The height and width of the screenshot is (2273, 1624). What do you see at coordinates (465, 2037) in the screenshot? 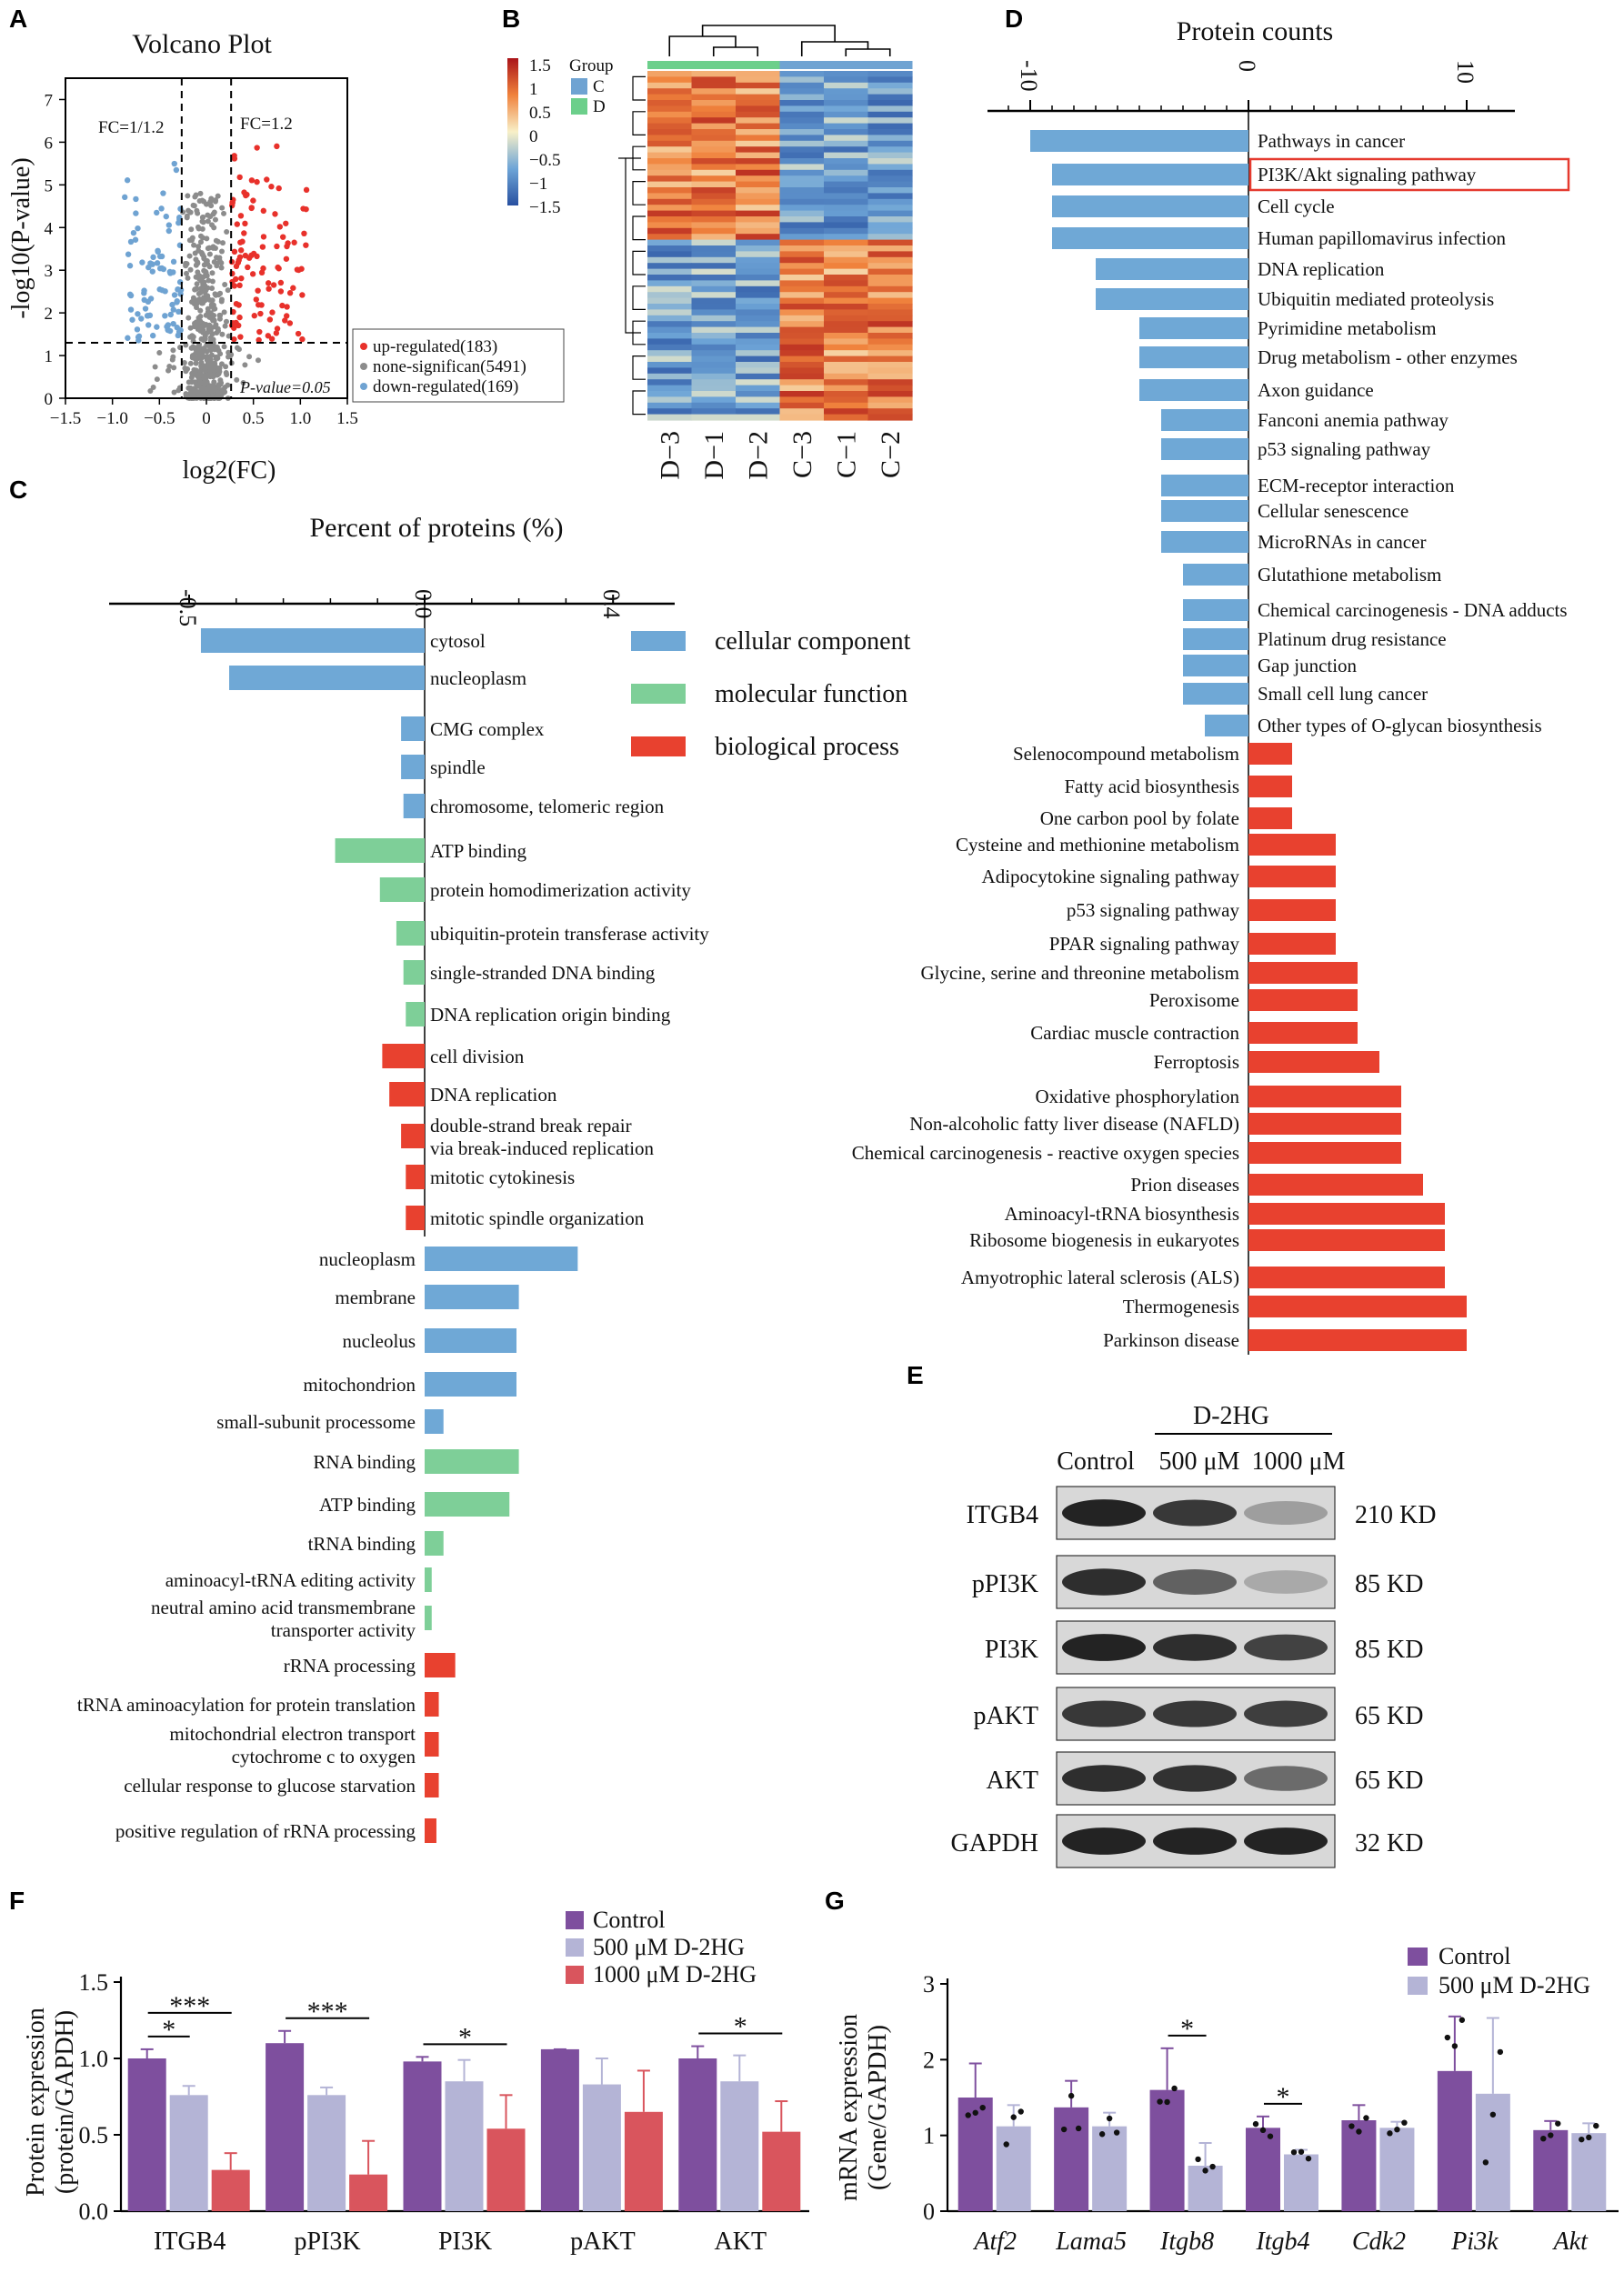
I see `significance-marker: *` at bounding box center [465, 2037].